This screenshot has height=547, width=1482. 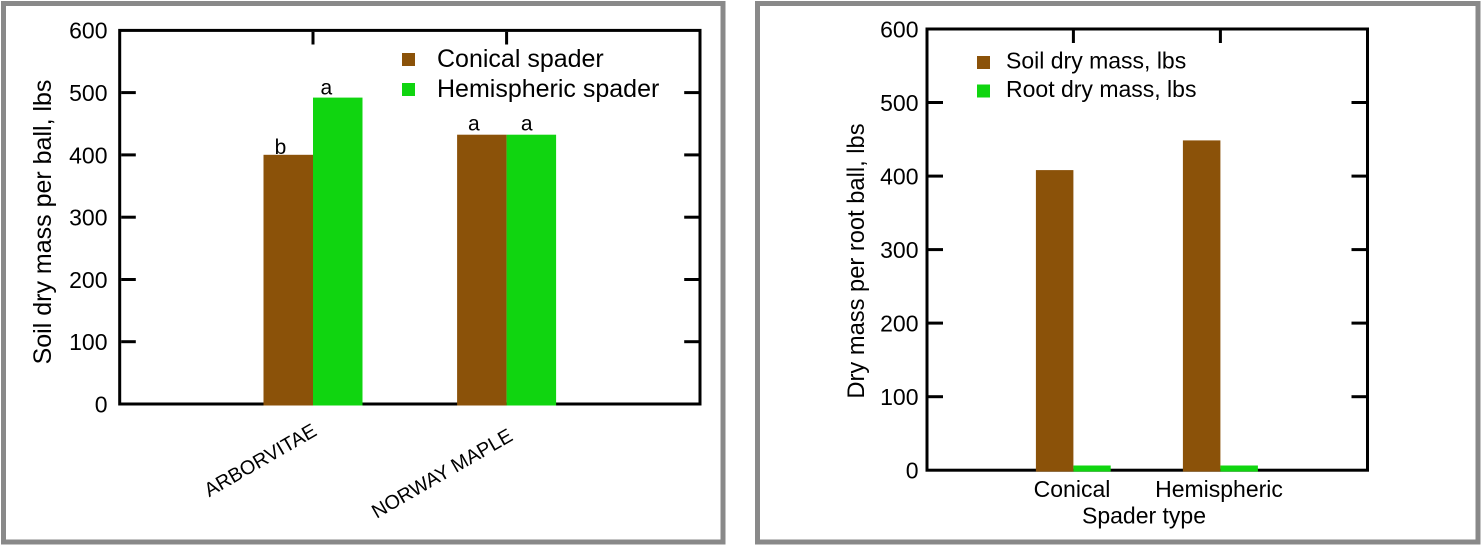 What do you see at coordinates (1219, 489) in the screenshot?
I see `svg-text: Hemispheric` at bounding box center [1219, 489].